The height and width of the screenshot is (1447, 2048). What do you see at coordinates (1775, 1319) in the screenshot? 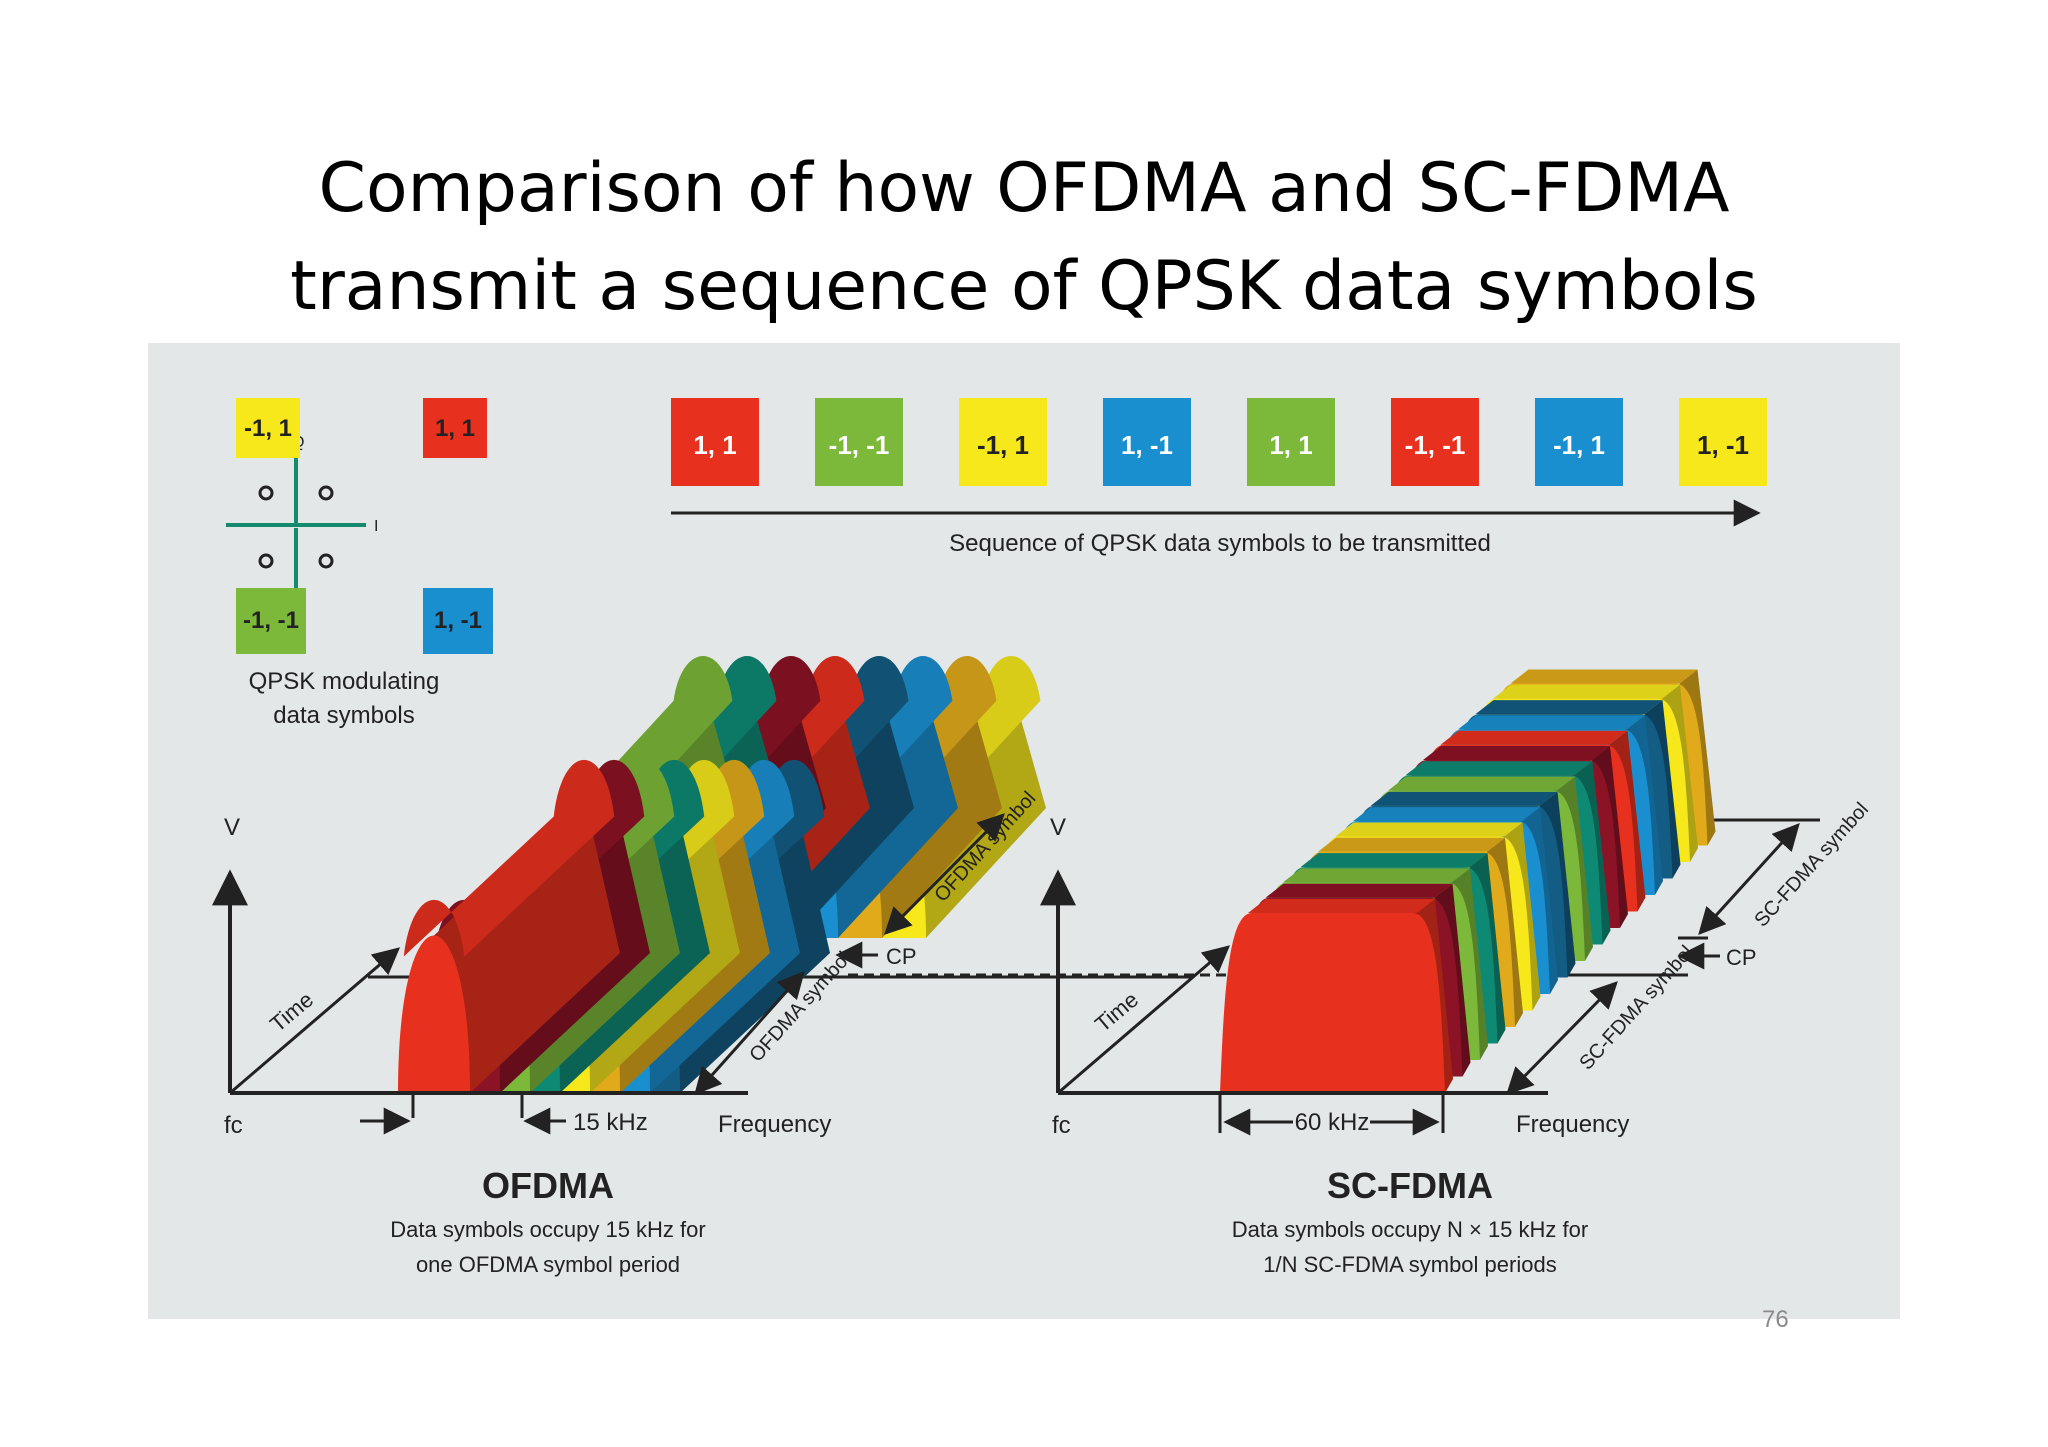
I see `page-number: 76` at bounding box center [1775, 1319].